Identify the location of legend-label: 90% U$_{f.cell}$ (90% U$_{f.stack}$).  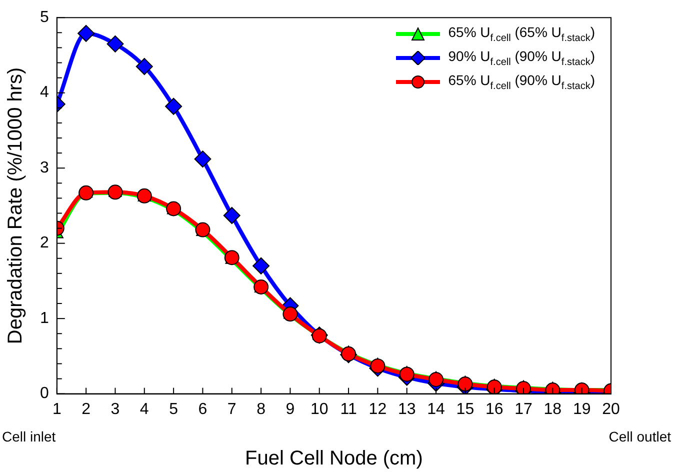
(521, 58).